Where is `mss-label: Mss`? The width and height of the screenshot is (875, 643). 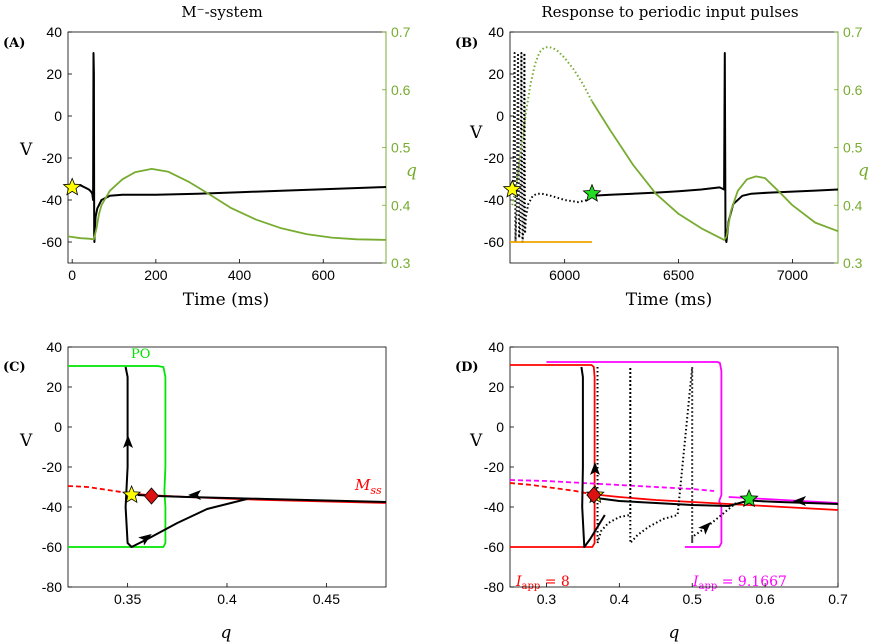
mss-label: Mss is located at coordinates (368, 486).